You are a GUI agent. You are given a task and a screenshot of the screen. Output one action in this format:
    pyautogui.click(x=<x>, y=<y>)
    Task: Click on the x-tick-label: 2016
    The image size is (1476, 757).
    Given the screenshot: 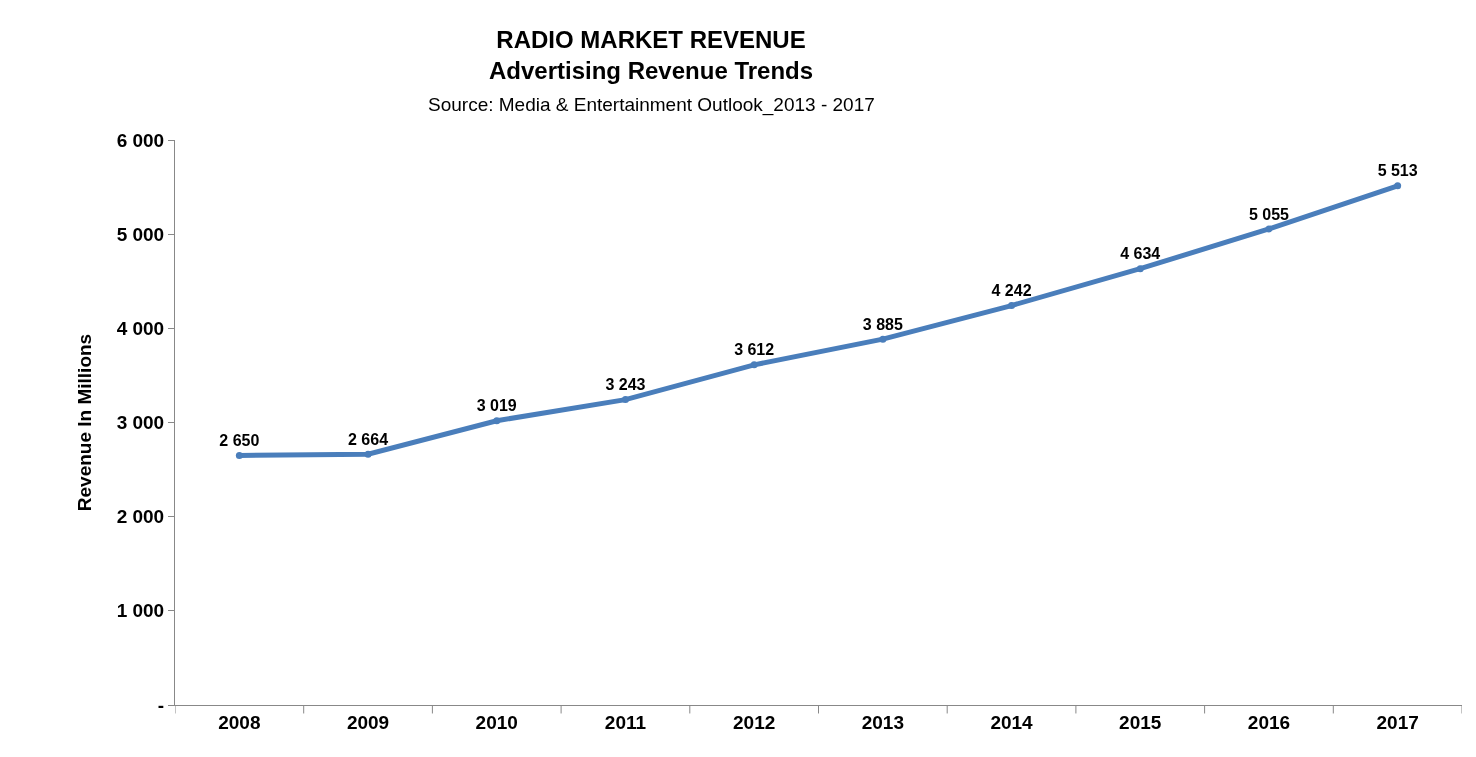 What is the action you would take?
    pyautogui.click(x=1269, y=722)
    